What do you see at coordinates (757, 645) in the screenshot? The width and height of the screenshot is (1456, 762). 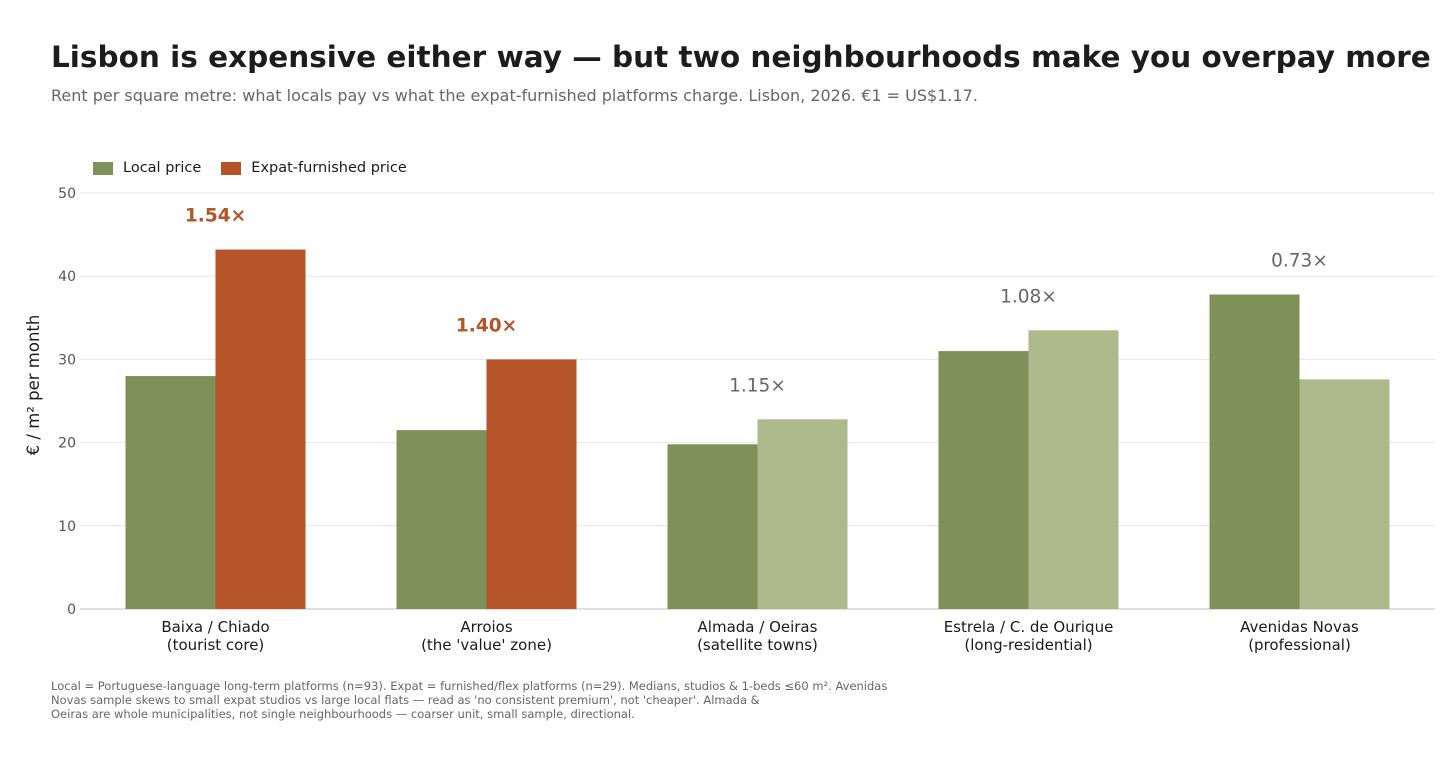 I see `x-tick-sublabel: (satellite towns)` at bounding box center [757, 645].